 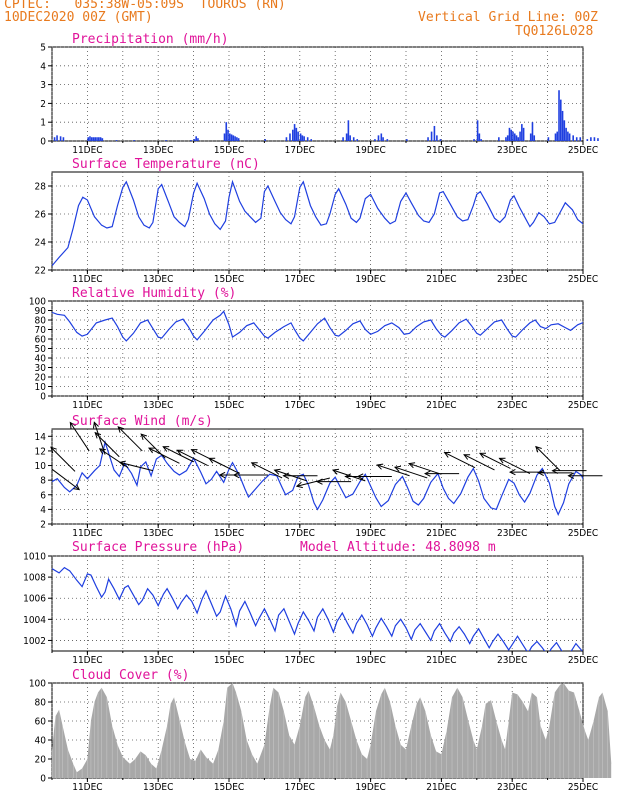 I want to click on cloud-ytick-label: 20, so click(x=41, y=760).